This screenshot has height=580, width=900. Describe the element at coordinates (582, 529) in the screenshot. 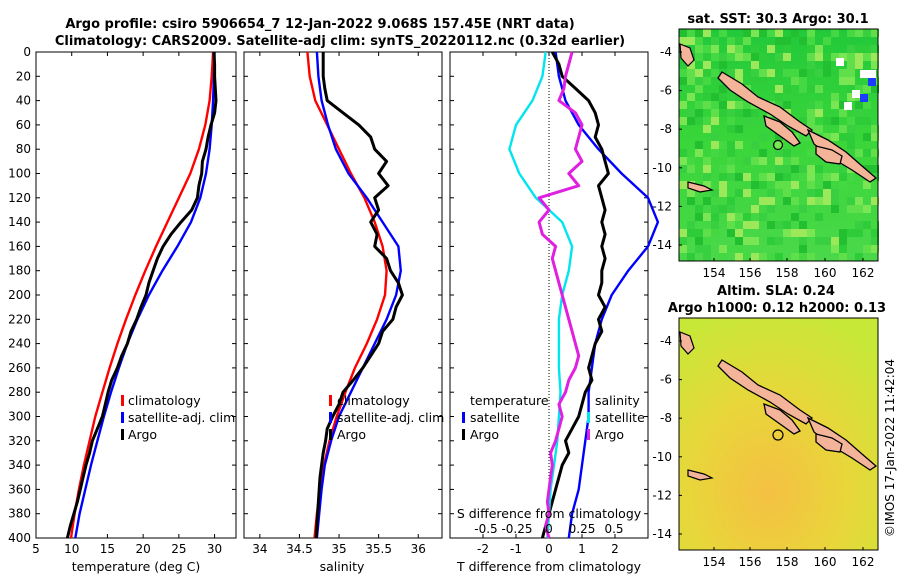

I see `sdiff-tick-label: 0.25` at that location.